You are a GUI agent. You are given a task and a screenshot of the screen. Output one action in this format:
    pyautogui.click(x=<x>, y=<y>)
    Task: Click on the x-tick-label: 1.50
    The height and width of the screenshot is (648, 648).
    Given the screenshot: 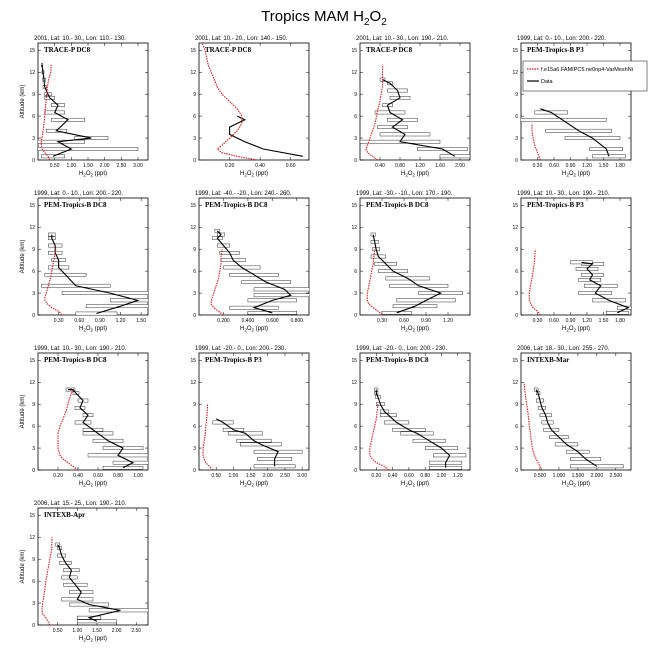 What is the action you would take?
    pyautogui.click(x=251, y=476)
    